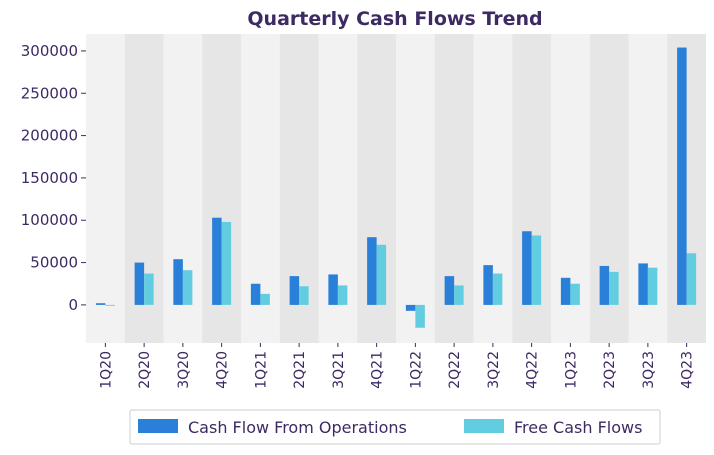 Image resolution: width=714 pixels, height=455 pixels. Describe the element at coordinates (255, 294) in the screenshot. I see `bar-operations-1q21` at that location.